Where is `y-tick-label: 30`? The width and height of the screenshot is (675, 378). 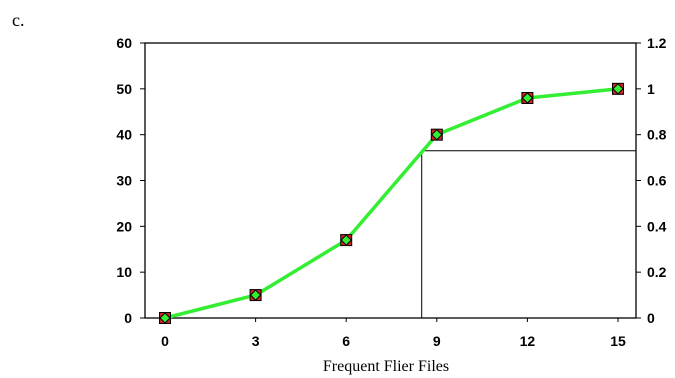
y-tick-label: 30 is located at coordinates (124, 181).